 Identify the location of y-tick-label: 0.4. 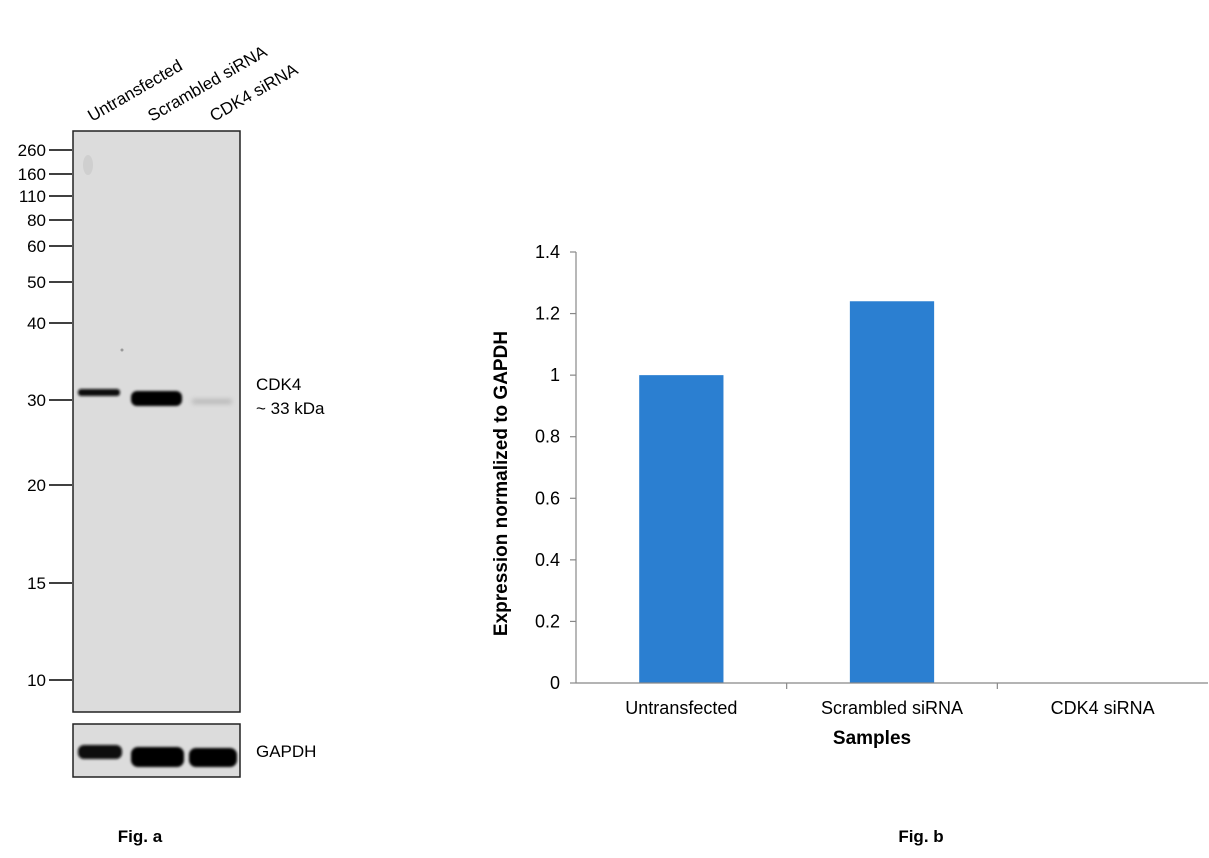
(547, 560).